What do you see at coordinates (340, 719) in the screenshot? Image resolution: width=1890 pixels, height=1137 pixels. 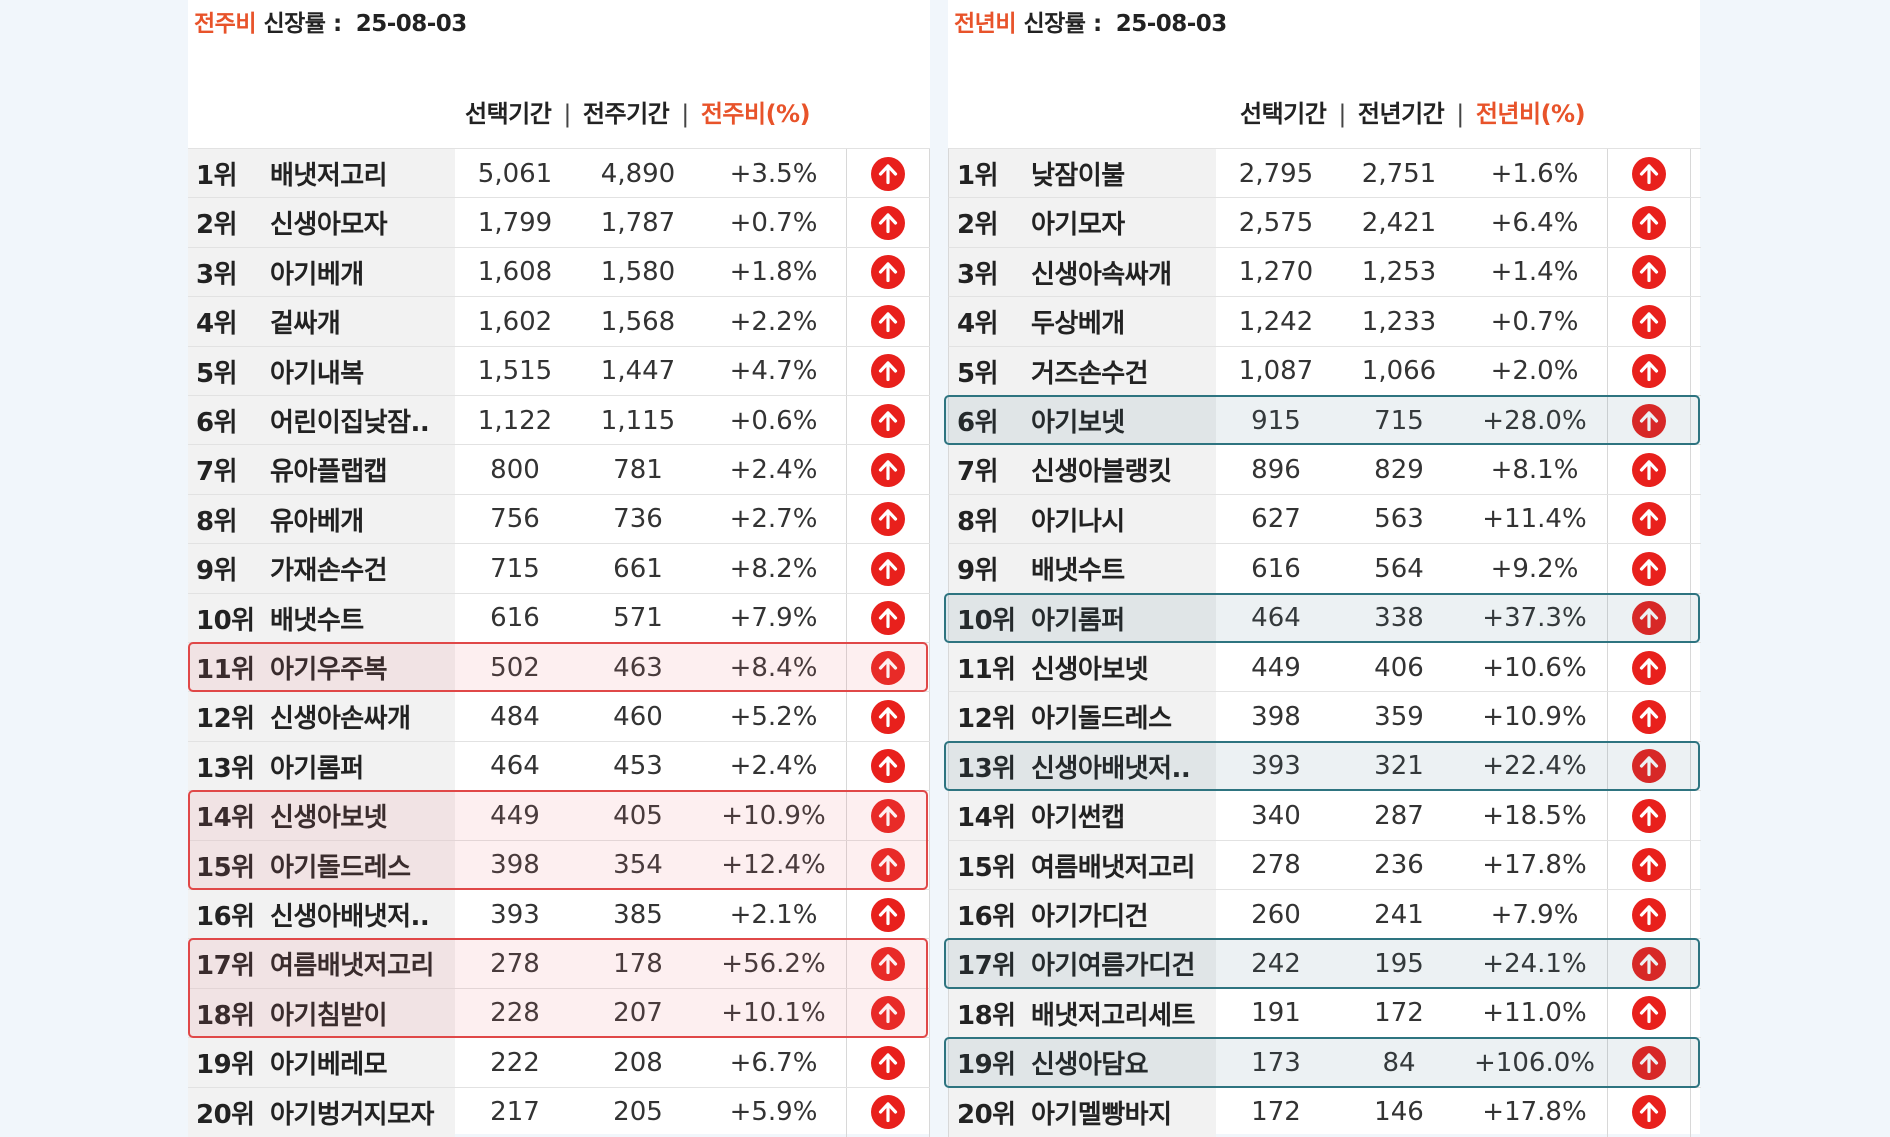 I see `keyword-label: 신생아손싸개` at bounding box center [340, 719].